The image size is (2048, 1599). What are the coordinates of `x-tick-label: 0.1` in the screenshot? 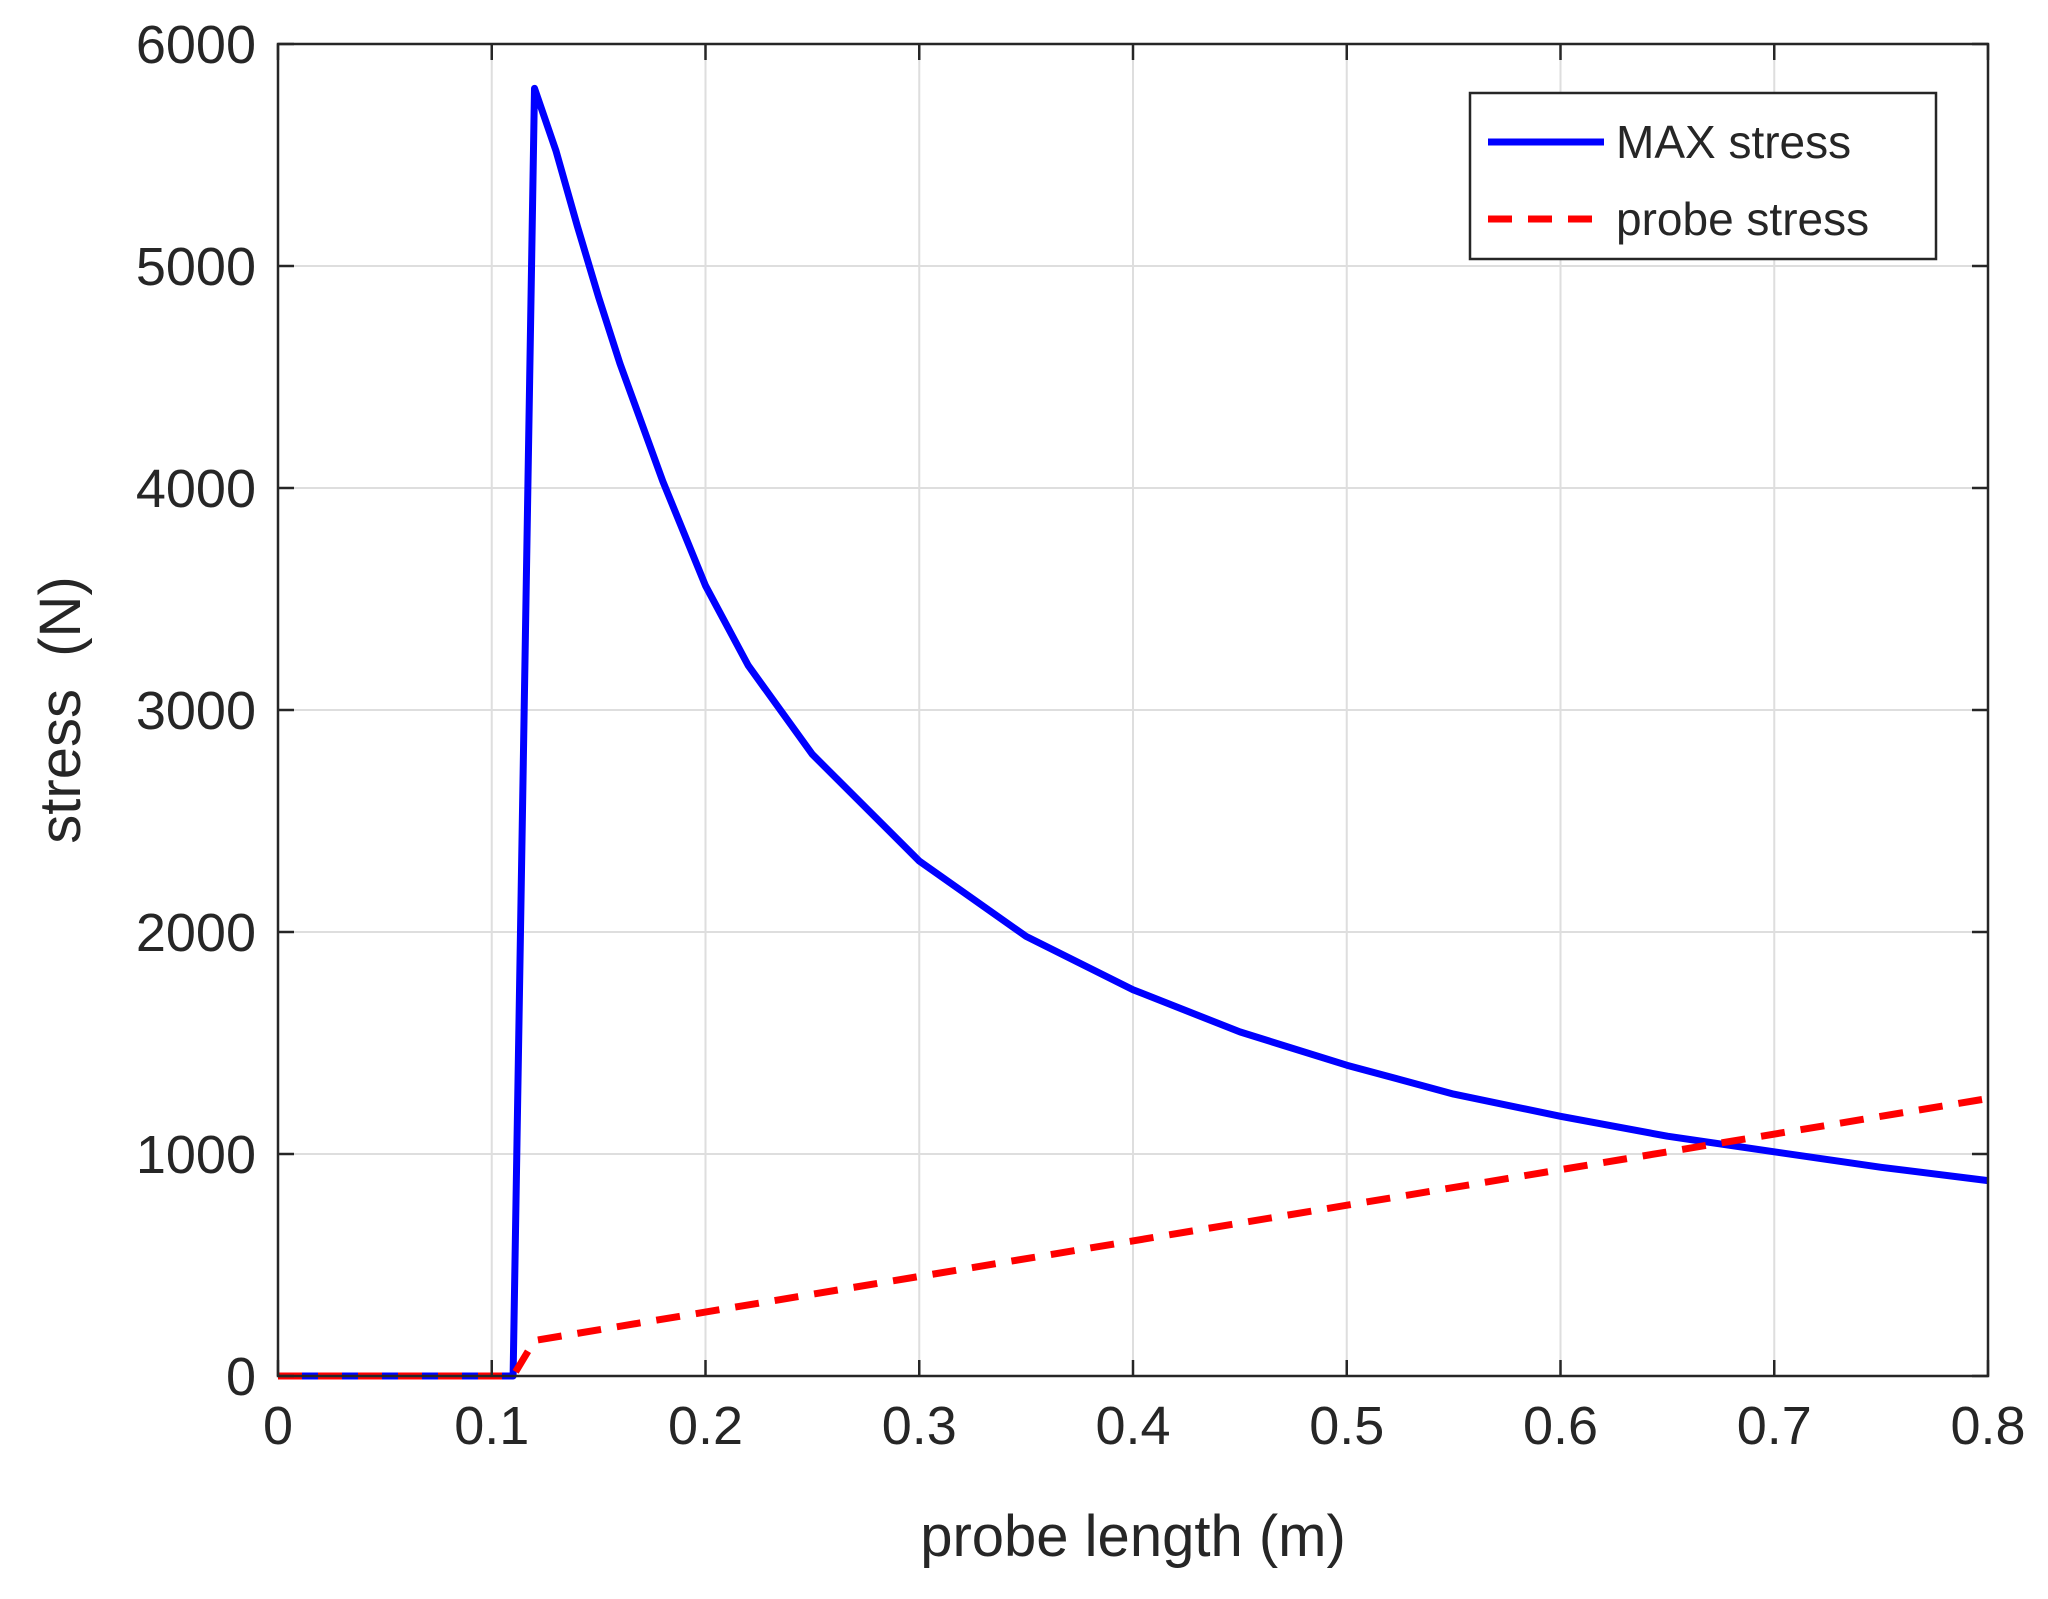 It's located at (491, 1426).